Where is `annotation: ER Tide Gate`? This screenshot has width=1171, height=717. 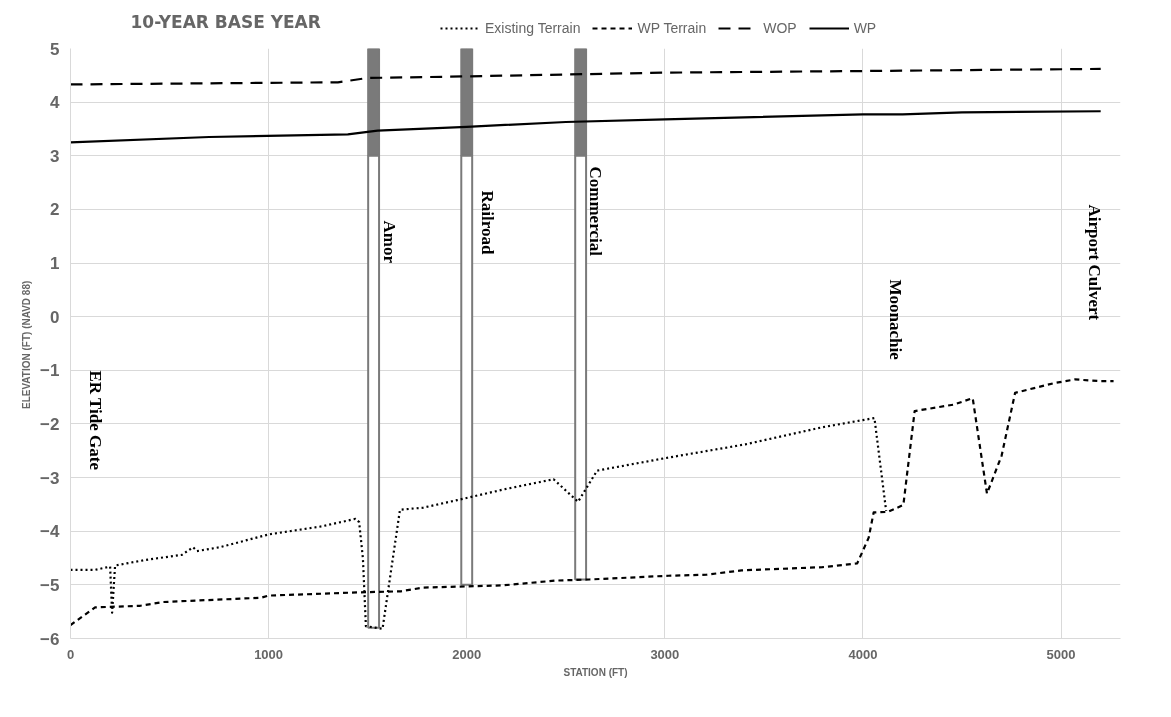
annotation: ER Tide Gate is located at coordinates (95, 420).